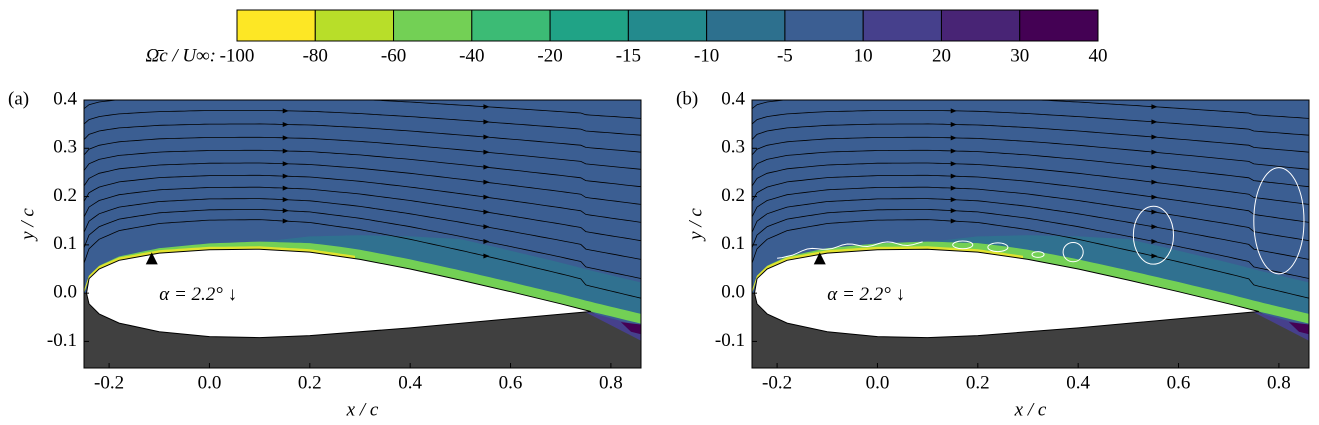 Image resolution: width=1319 pixels, height=425 pixels. Describe the element at coordinates (1179, 382) in the screenshot. I see `x-tick-label: 0.6` at that location.